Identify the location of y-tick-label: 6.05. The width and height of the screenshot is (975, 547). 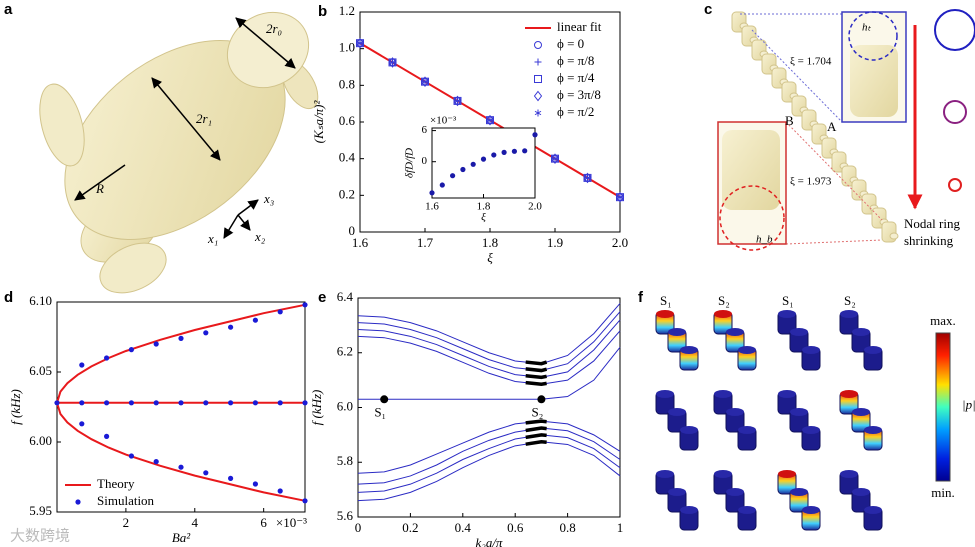
(40, 370).